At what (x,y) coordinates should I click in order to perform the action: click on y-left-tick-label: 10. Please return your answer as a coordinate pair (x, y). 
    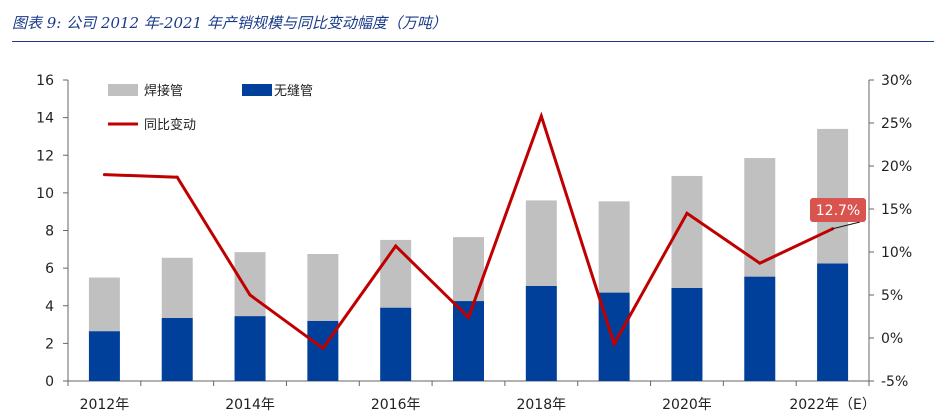
    Looking at the image, I should click on (45, 194).